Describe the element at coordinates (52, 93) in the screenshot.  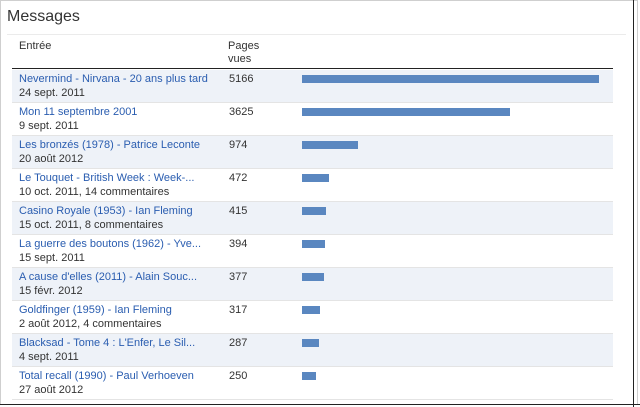
I see `post-meta: 24 sept. 2011` at that location.